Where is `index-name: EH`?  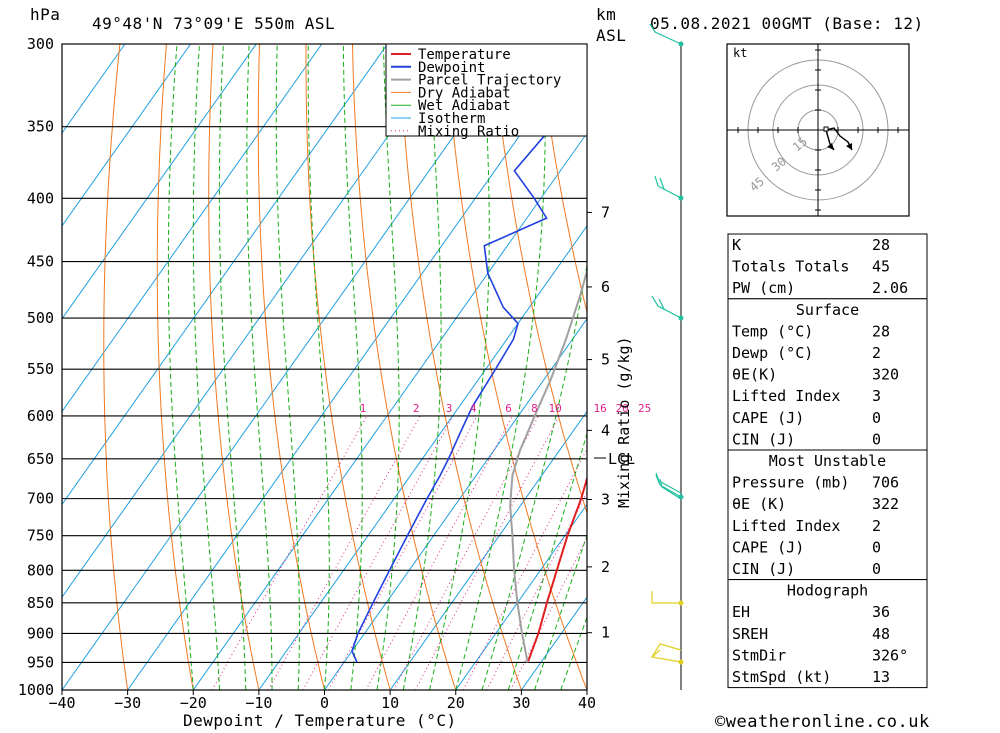 index-name: EH is located at coordinates (741, 612).